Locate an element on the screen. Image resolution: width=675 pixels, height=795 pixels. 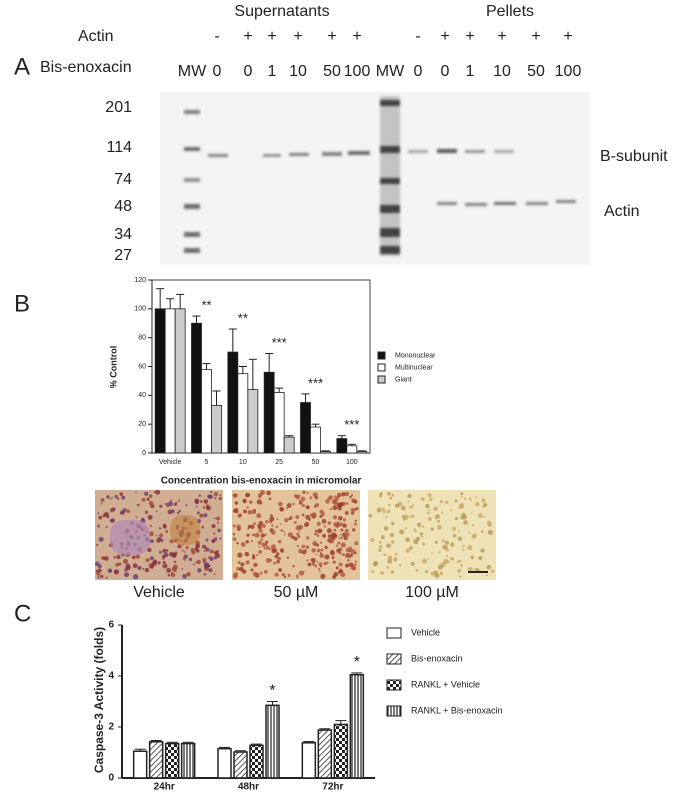
lane-label: MW is located at coordinates (192, 71).